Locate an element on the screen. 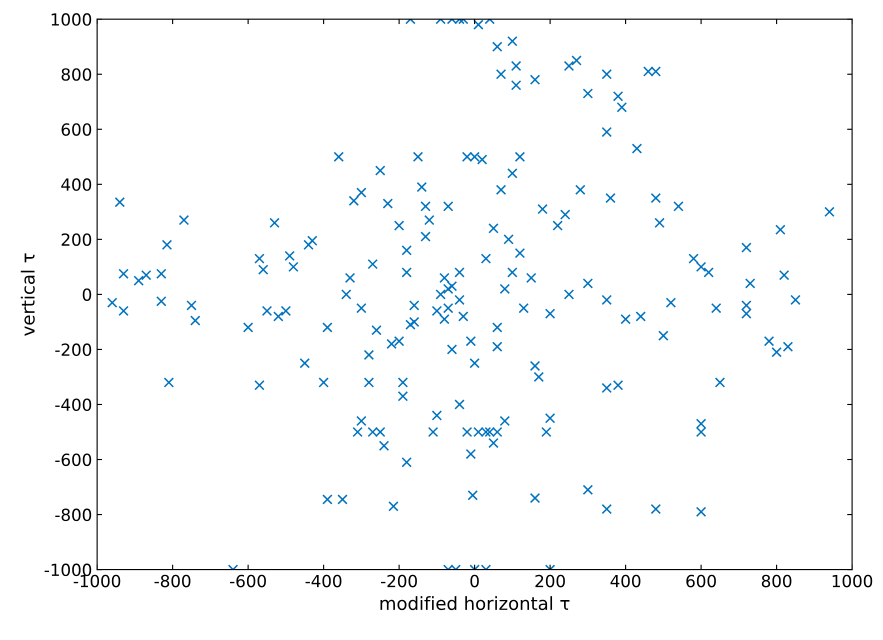 The height and width of the screenshot is (640, 883). x-axis-title: modified horizontal τ is located at coordinates (475, 603).